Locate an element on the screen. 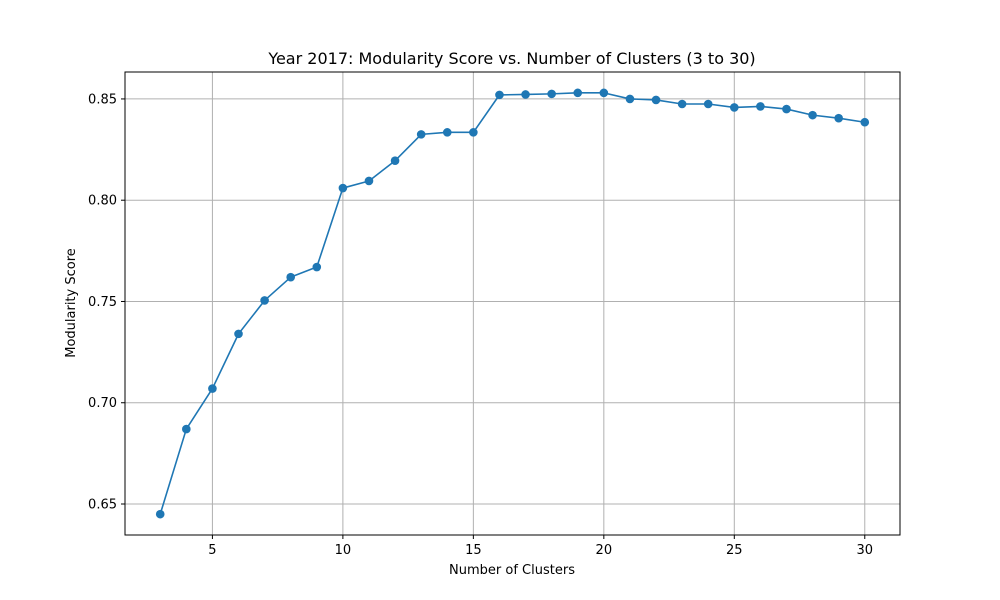  x-tick-label: 15 is located at coordinates (473, 550).